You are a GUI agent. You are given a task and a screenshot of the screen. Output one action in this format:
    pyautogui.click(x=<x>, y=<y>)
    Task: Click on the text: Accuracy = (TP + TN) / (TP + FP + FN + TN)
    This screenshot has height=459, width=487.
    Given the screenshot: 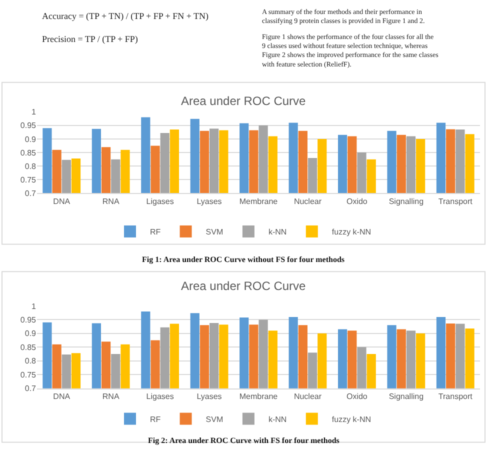 What is the action you would take?
    pyautogui.click(x=125, y=16)
    